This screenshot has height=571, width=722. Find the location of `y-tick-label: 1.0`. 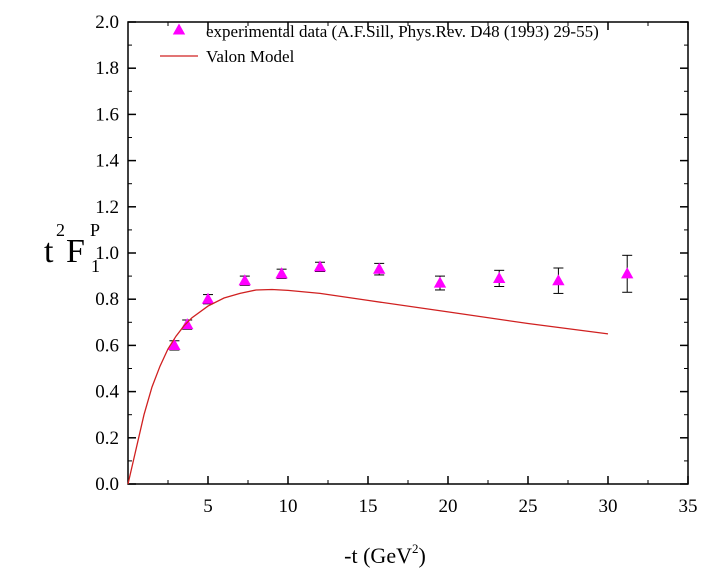

y-tick-label: 1.0 is located at coordinates (107, 253).